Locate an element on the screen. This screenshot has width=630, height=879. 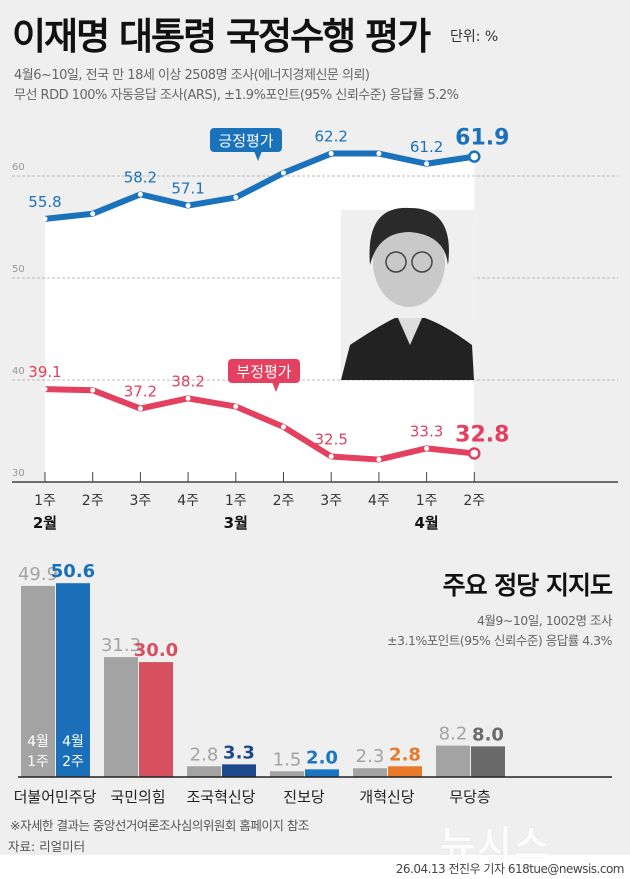
footnote: ※자세한 결과는 중앙선거여론조사심의위원회 홈페이지 참조 is located at coordinates (159, 825).